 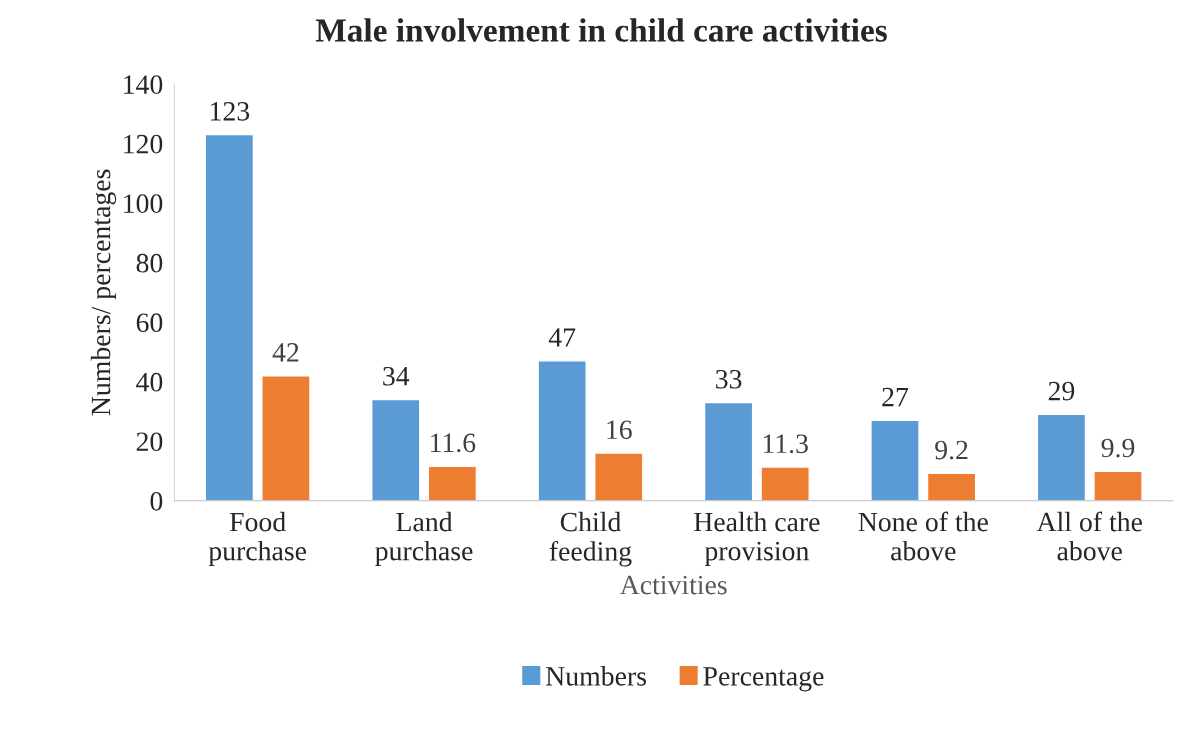 I want to click on data-label: 123, so click(x=230, y=111).